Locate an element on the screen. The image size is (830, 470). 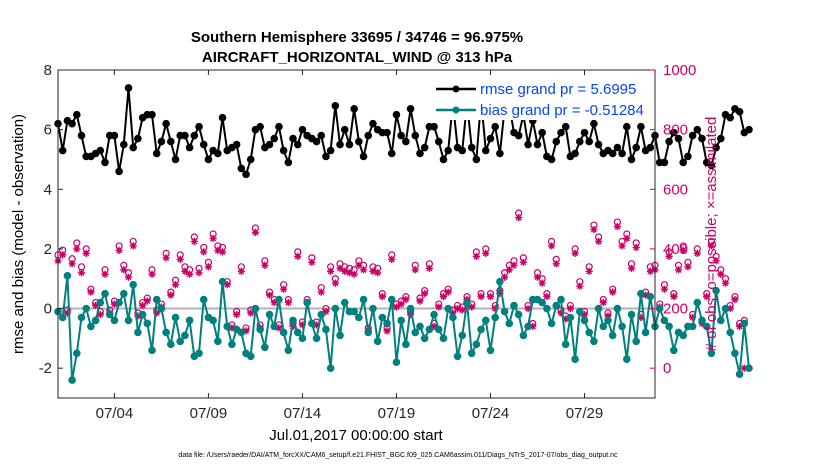
y-right-tick-label: 1000 is located at coordinates (679, 70).